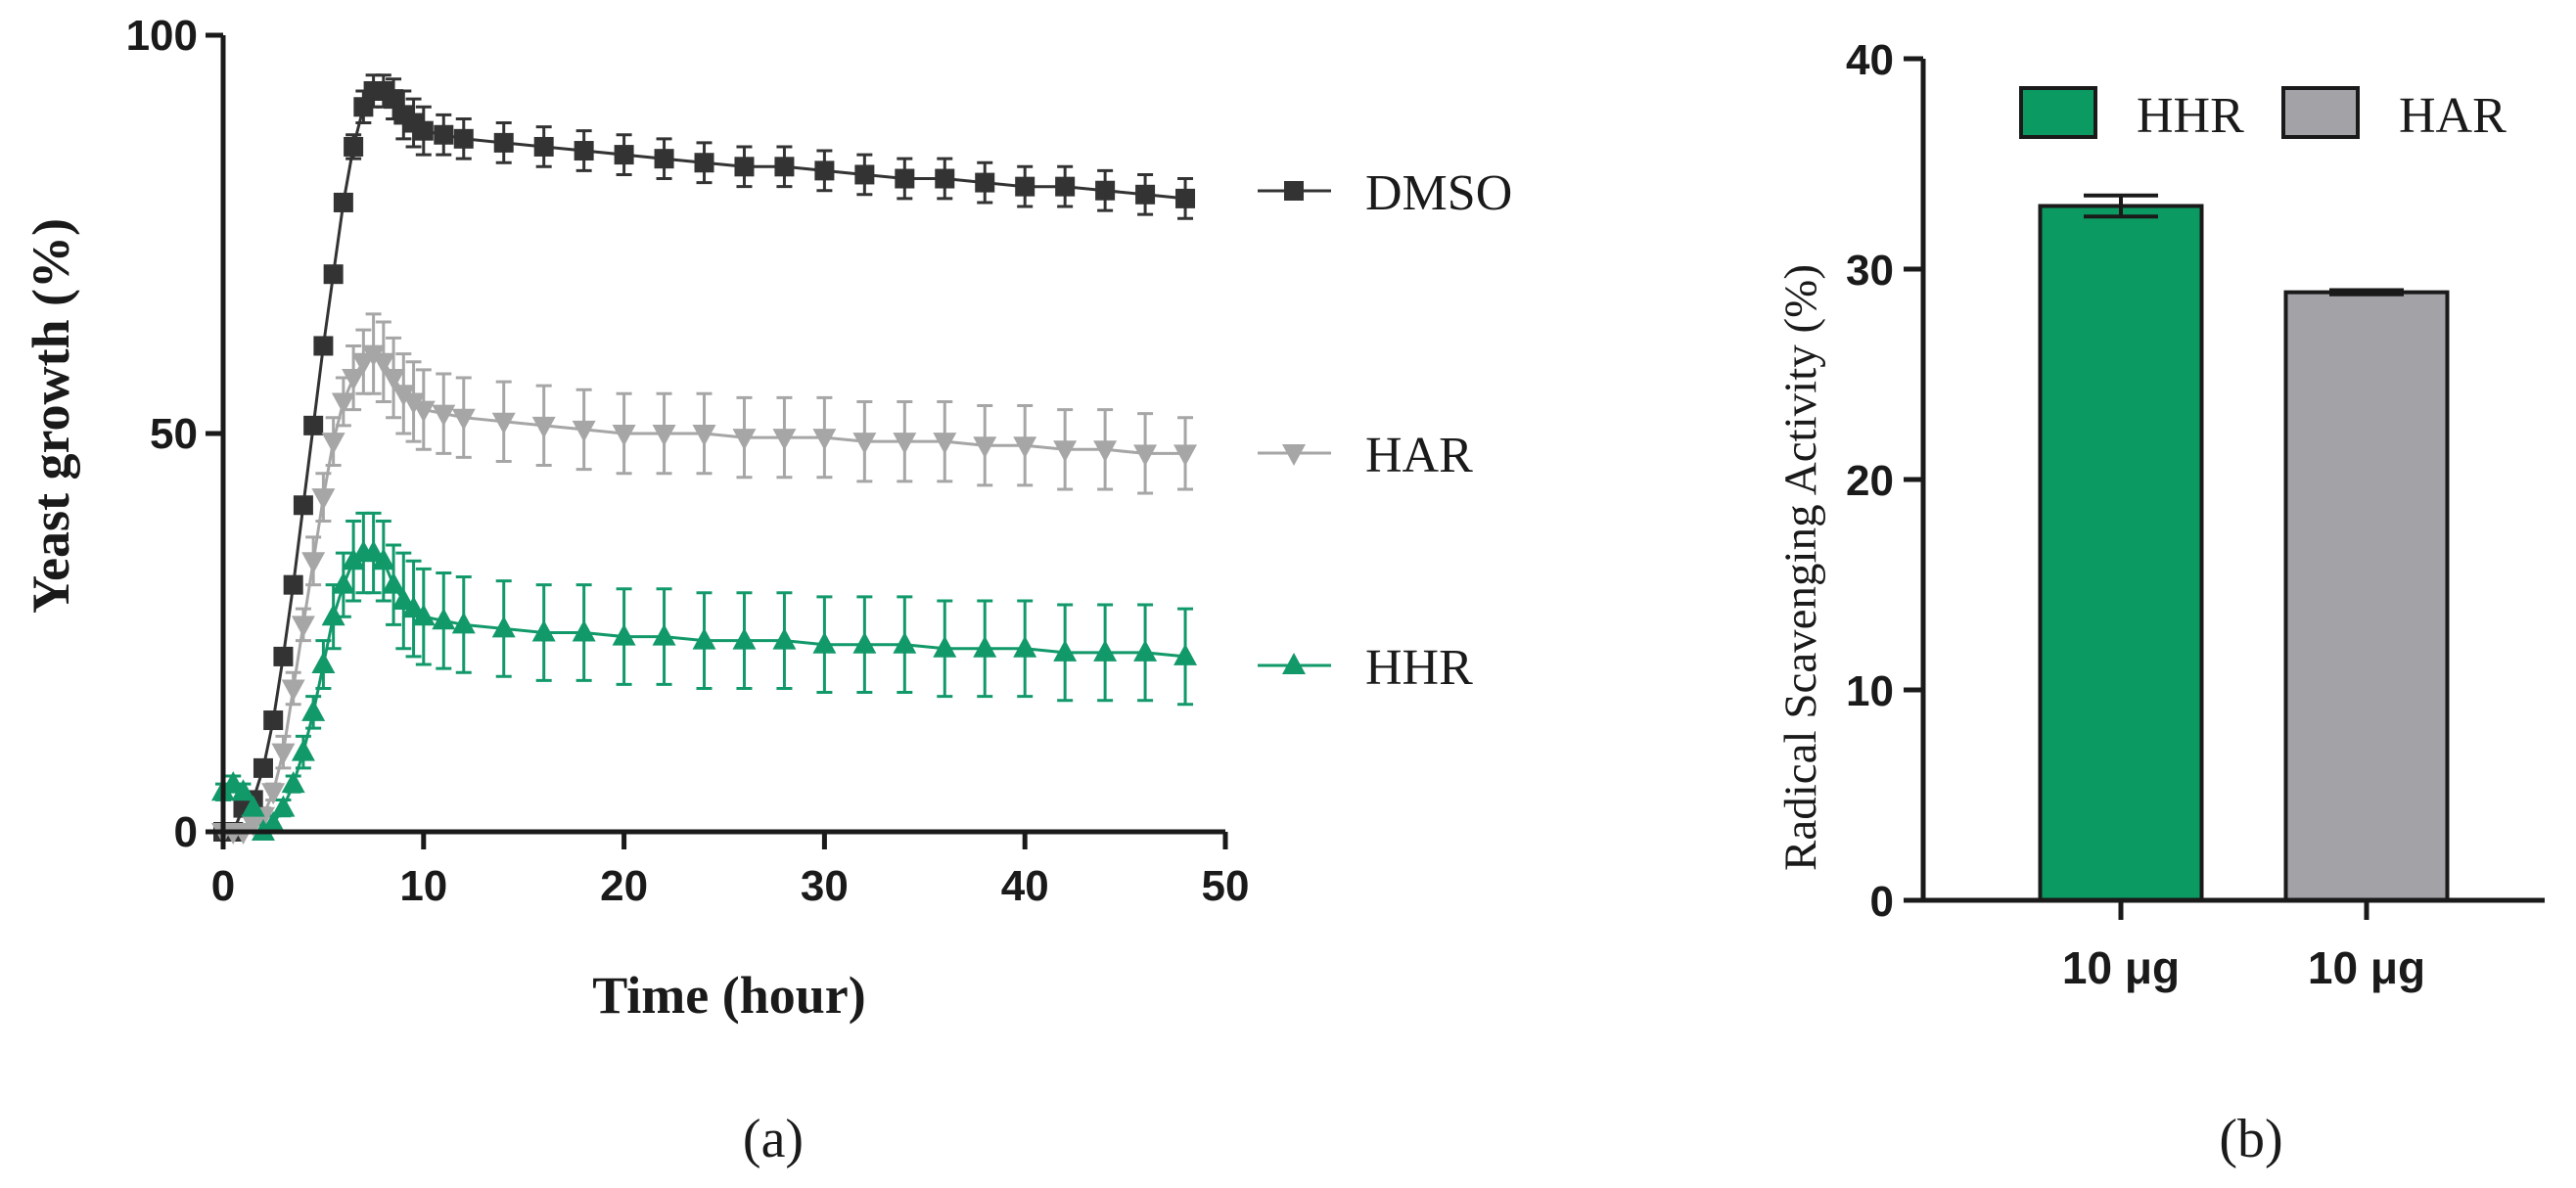 This screenshot has height=1188, width=2576. Describe the element at coordinates (2250, 1139) in the screenshot. I see `panel-b-label: (b)` at that location.